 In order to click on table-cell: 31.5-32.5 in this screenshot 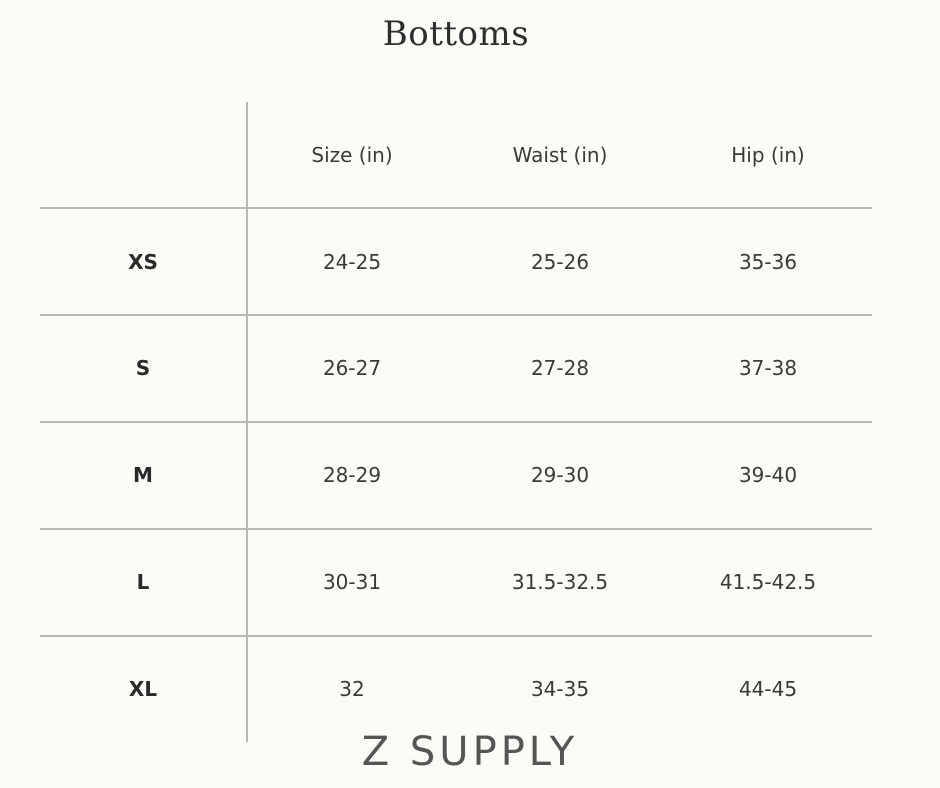, I will do `click(560, 582)`.